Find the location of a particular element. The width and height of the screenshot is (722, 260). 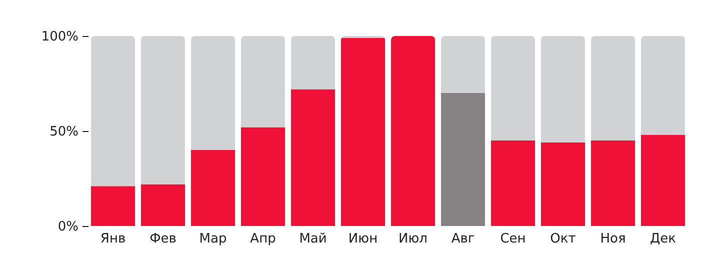

y-tick-label: 100% is located at coordinates (59, 37).